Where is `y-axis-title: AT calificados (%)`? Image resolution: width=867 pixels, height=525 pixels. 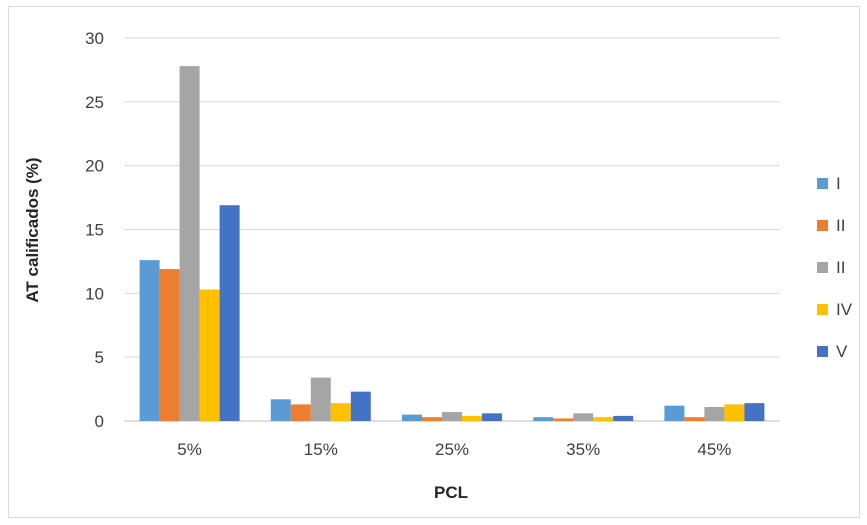 y-axis-title: AT calificados (%) is located at coordinates (32, 229).